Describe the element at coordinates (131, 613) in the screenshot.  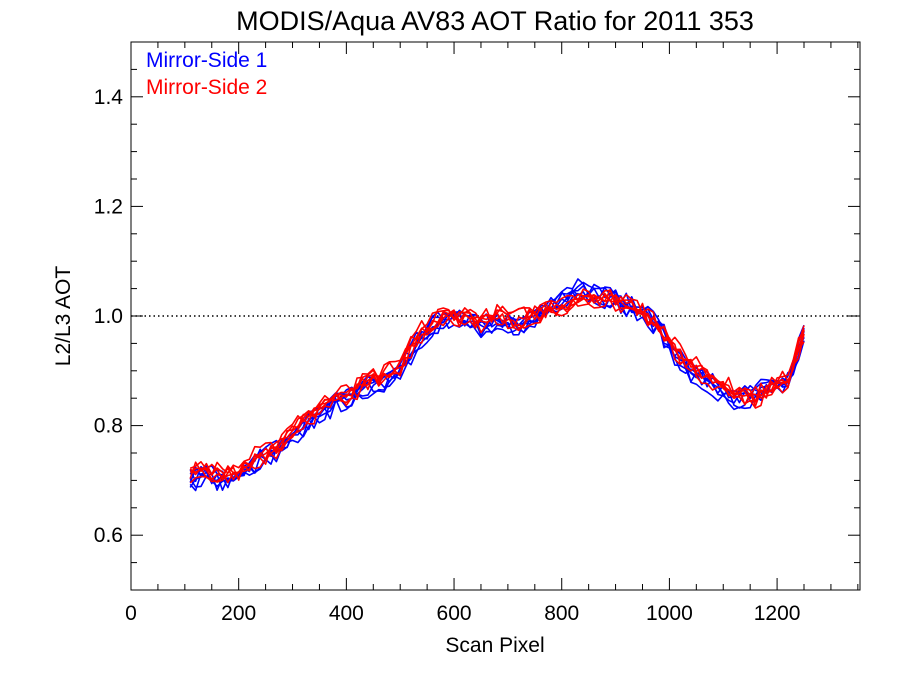
I see `x-tick-label: 0` at that location.